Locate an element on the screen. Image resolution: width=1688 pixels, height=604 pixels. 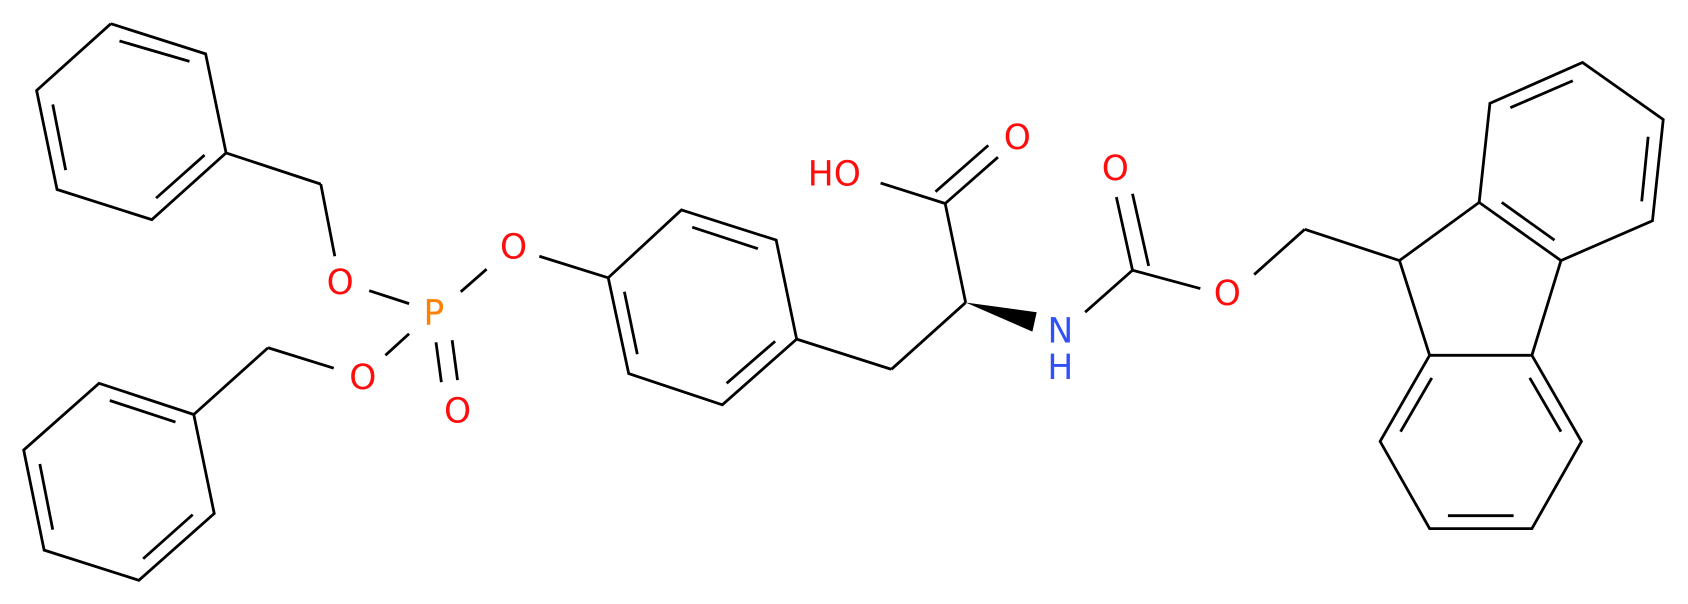
atom-label: P is located at coordinates (433, 313).